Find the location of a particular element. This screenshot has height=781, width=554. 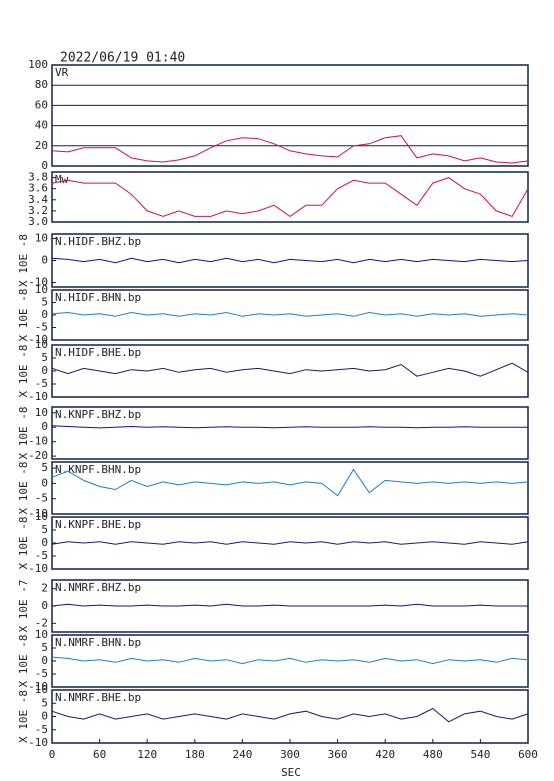

y-tick-label: -20 is located at coordinates (38, 455).